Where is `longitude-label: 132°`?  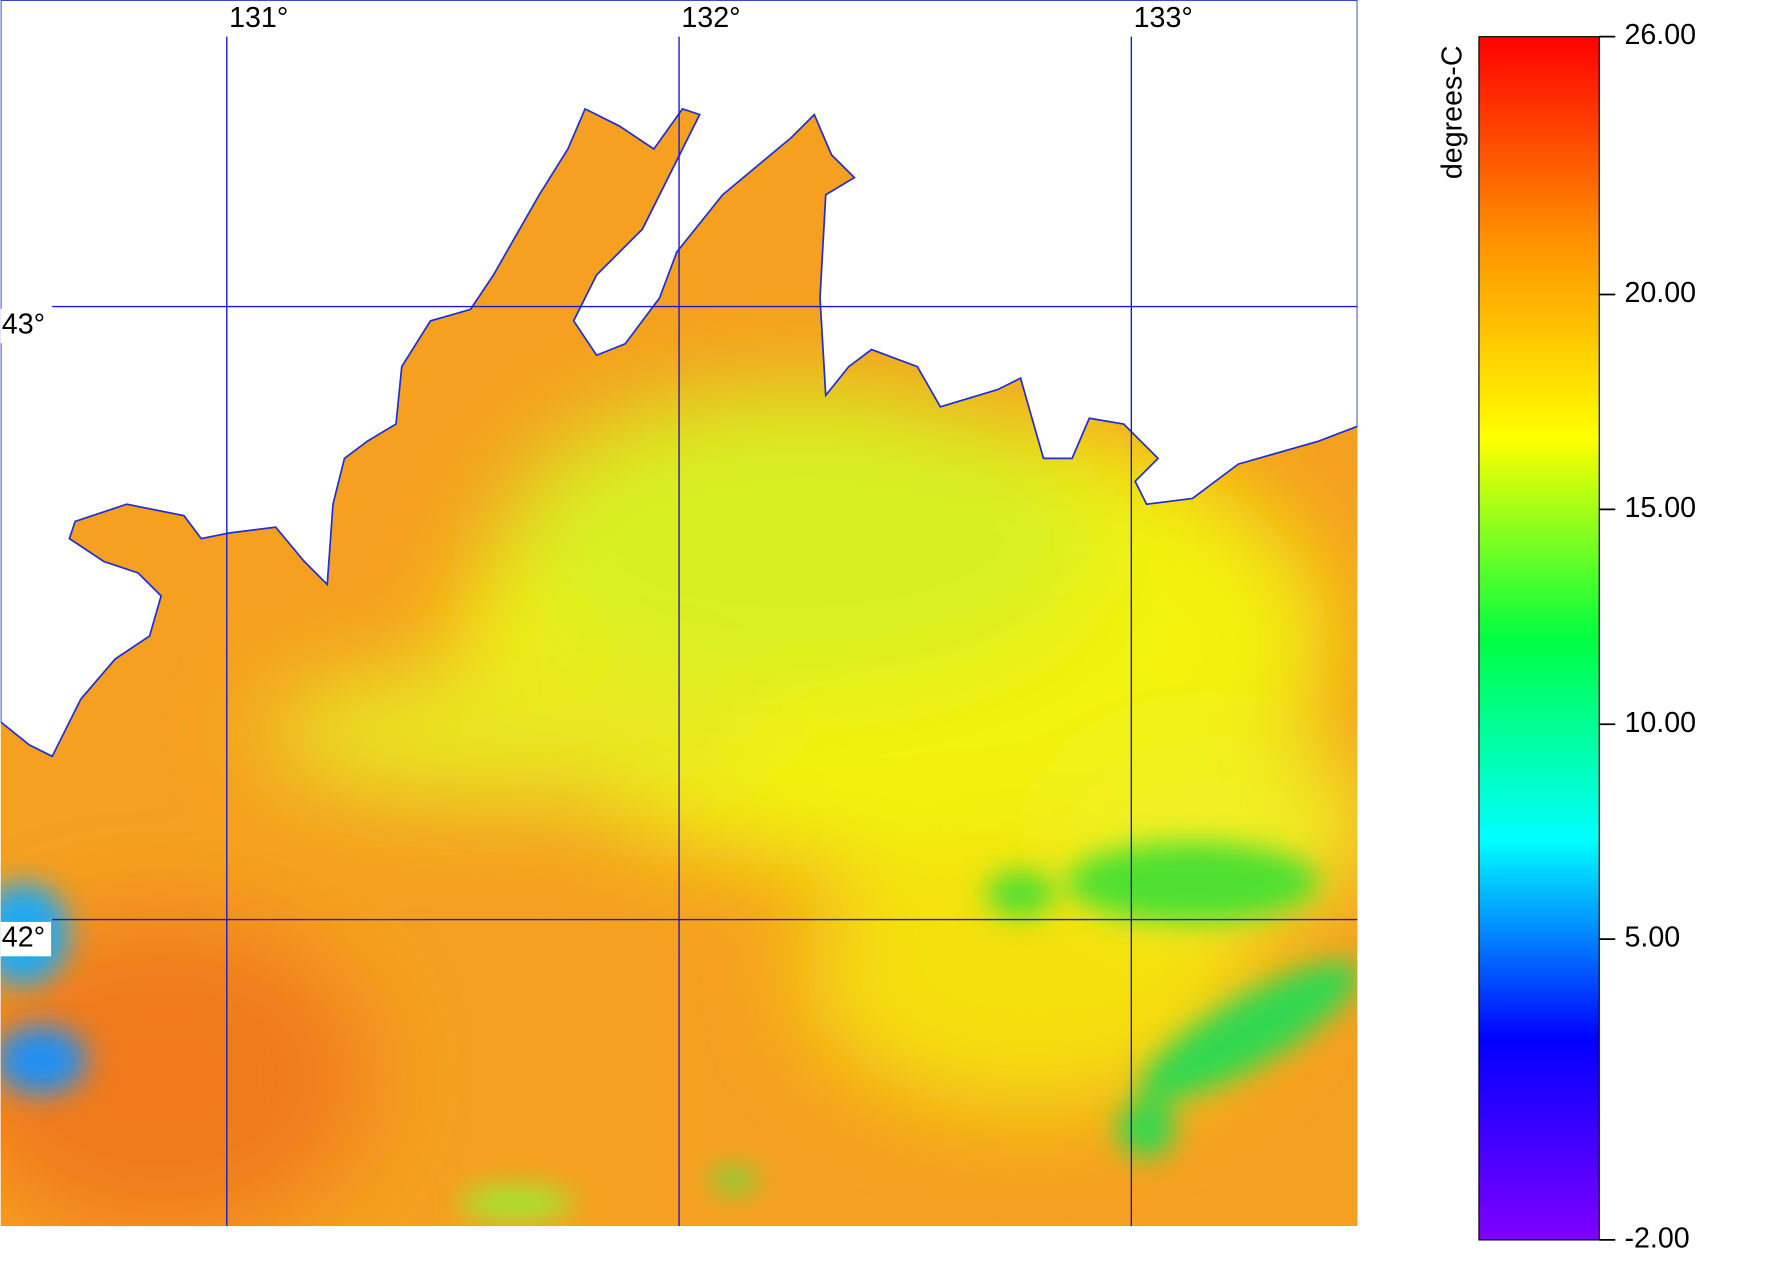
longitude-label: 132° is located at coordinates (710, 18).